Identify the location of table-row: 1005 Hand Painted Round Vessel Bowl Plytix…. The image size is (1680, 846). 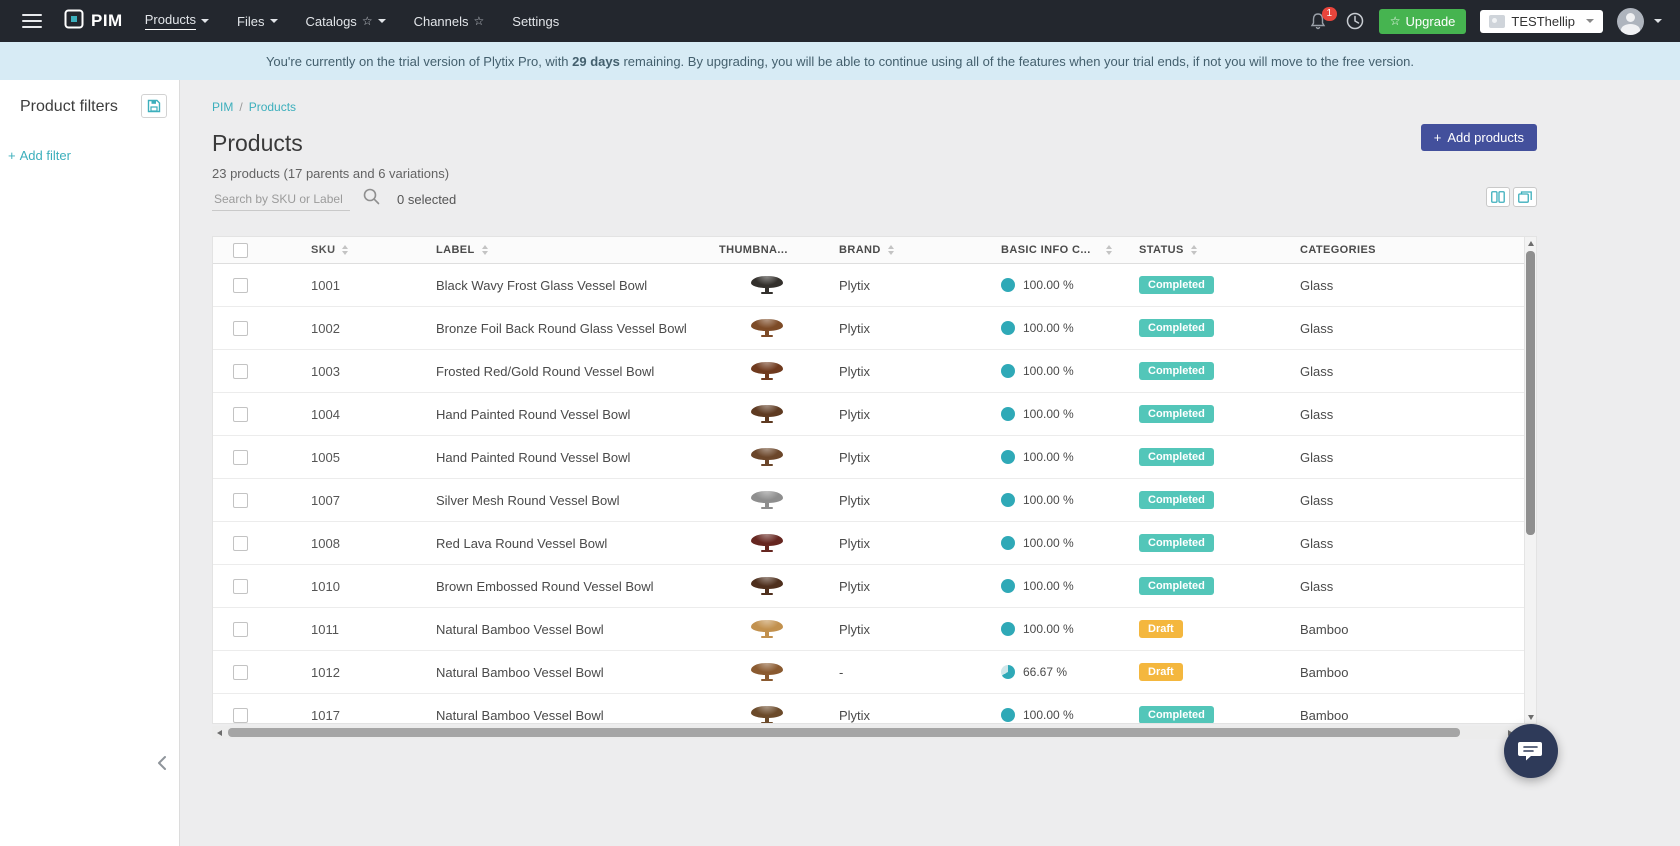
(868, 457).